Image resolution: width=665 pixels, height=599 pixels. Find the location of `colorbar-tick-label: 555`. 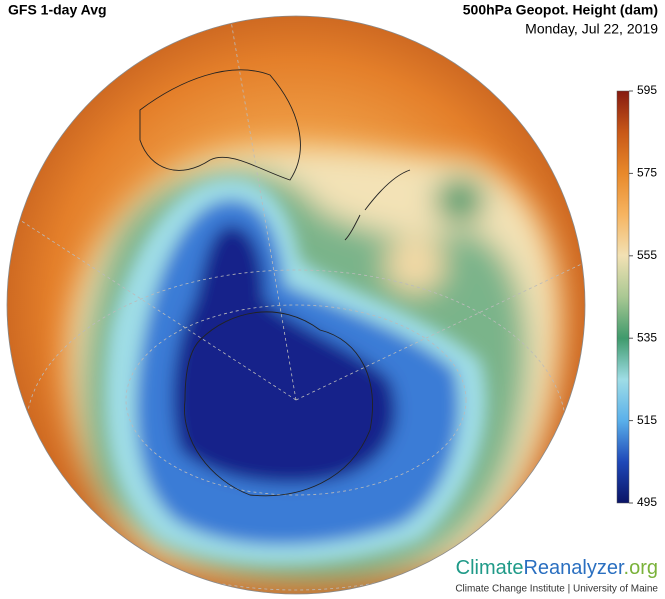

colorbar-tick-label: 555 is located at coordinates (647, 255).